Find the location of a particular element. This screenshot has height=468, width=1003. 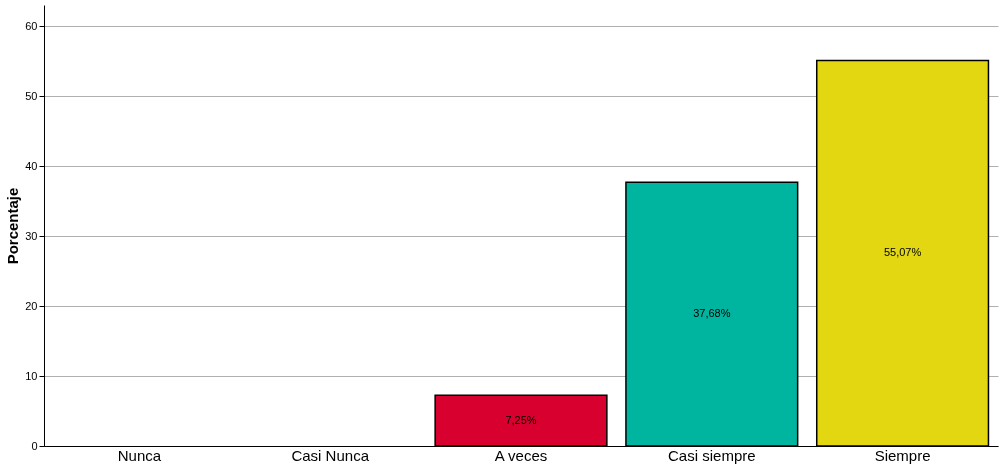

x-tick-label: Siempre is located at coordinates (902, 455).